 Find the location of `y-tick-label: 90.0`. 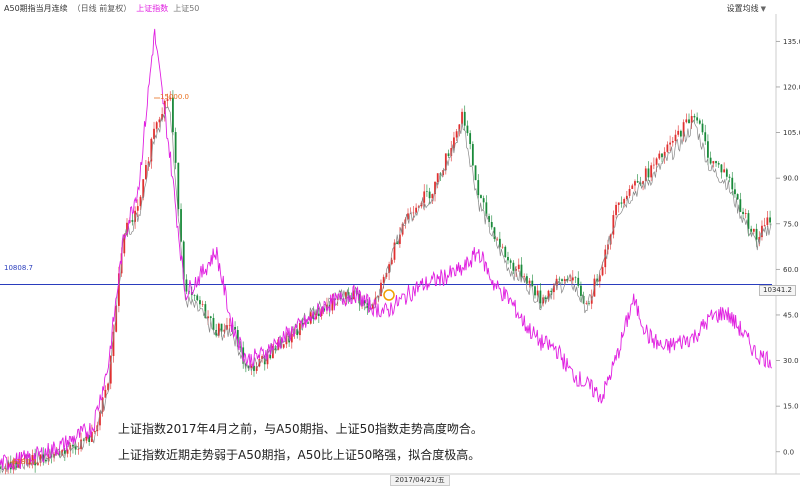

y-tick-label: 90.0 is located at coordinates (791, 179).